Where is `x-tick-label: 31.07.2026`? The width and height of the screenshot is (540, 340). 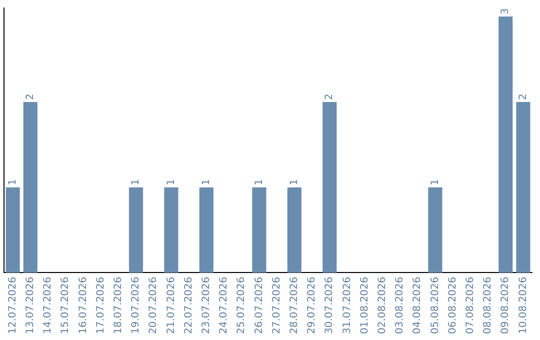
x-tick-label: 31.07.2026 is located at coordinates (347, 305).